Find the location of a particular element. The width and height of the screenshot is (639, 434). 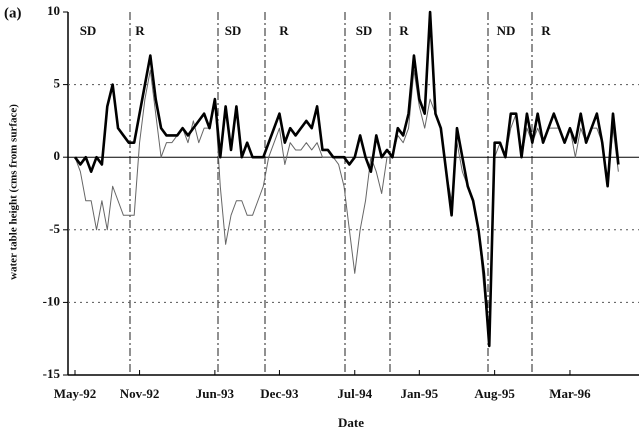

x-tick-label: Dec-93 is located at coordinates (279, 393).